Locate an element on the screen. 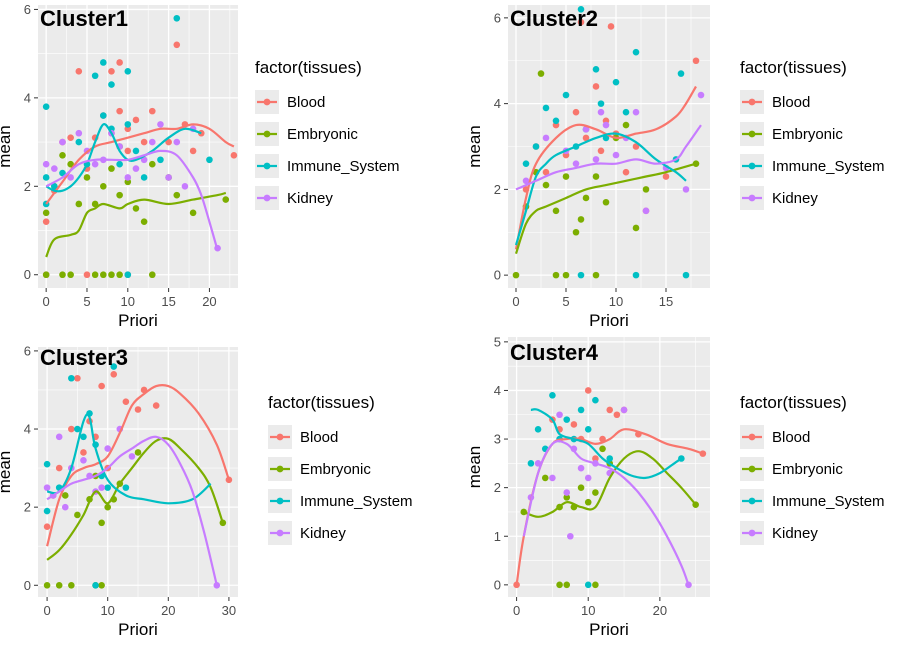 This screenshot has height=655, width=913. smooth-line-immune-system is located at coordinates (129, 459).